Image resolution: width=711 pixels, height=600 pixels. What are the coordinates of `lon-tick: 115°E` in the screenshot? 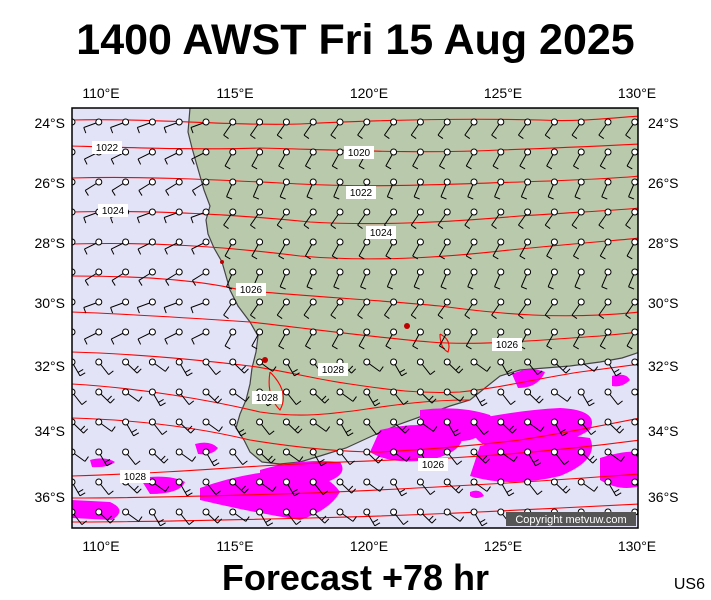 It's located at (234, 546).